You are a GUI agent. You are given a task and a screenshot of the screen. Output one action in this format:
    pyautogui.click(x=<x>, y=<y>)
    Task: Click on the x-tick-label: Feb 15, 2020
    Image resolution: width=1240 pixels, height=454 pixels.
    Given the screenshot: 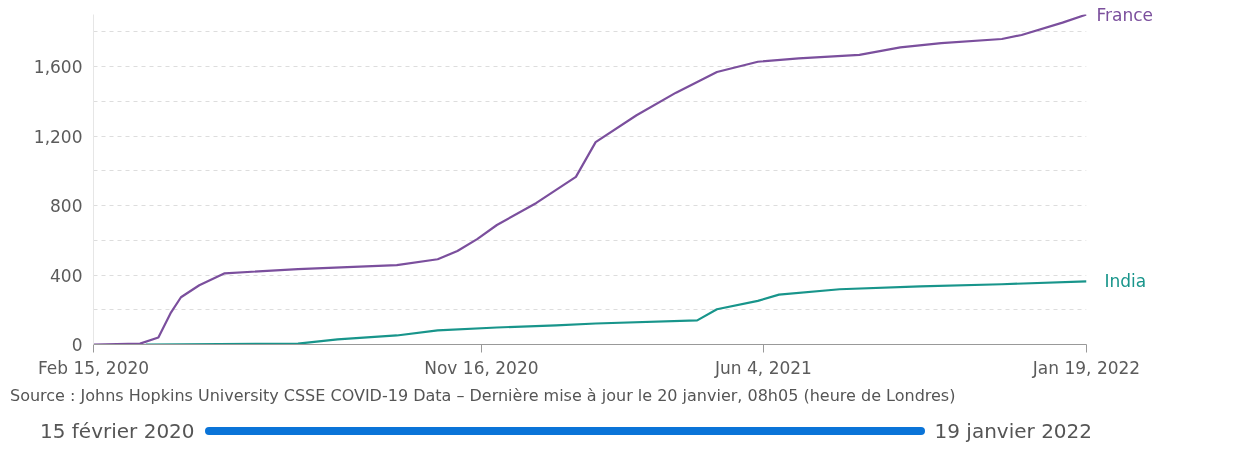 What is the action you would take?
    pyautogui.click(x=93, y=367)
    